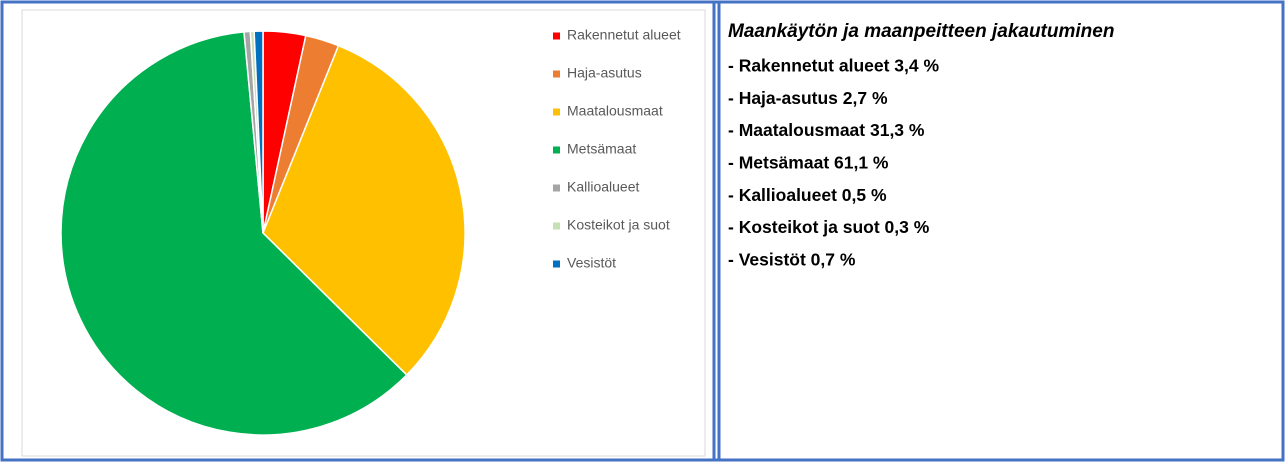  What do you see at coordinates (591, 263) in the screenshot?
I see `legend-label: Vesistöt` at bounding box center [591, 263].